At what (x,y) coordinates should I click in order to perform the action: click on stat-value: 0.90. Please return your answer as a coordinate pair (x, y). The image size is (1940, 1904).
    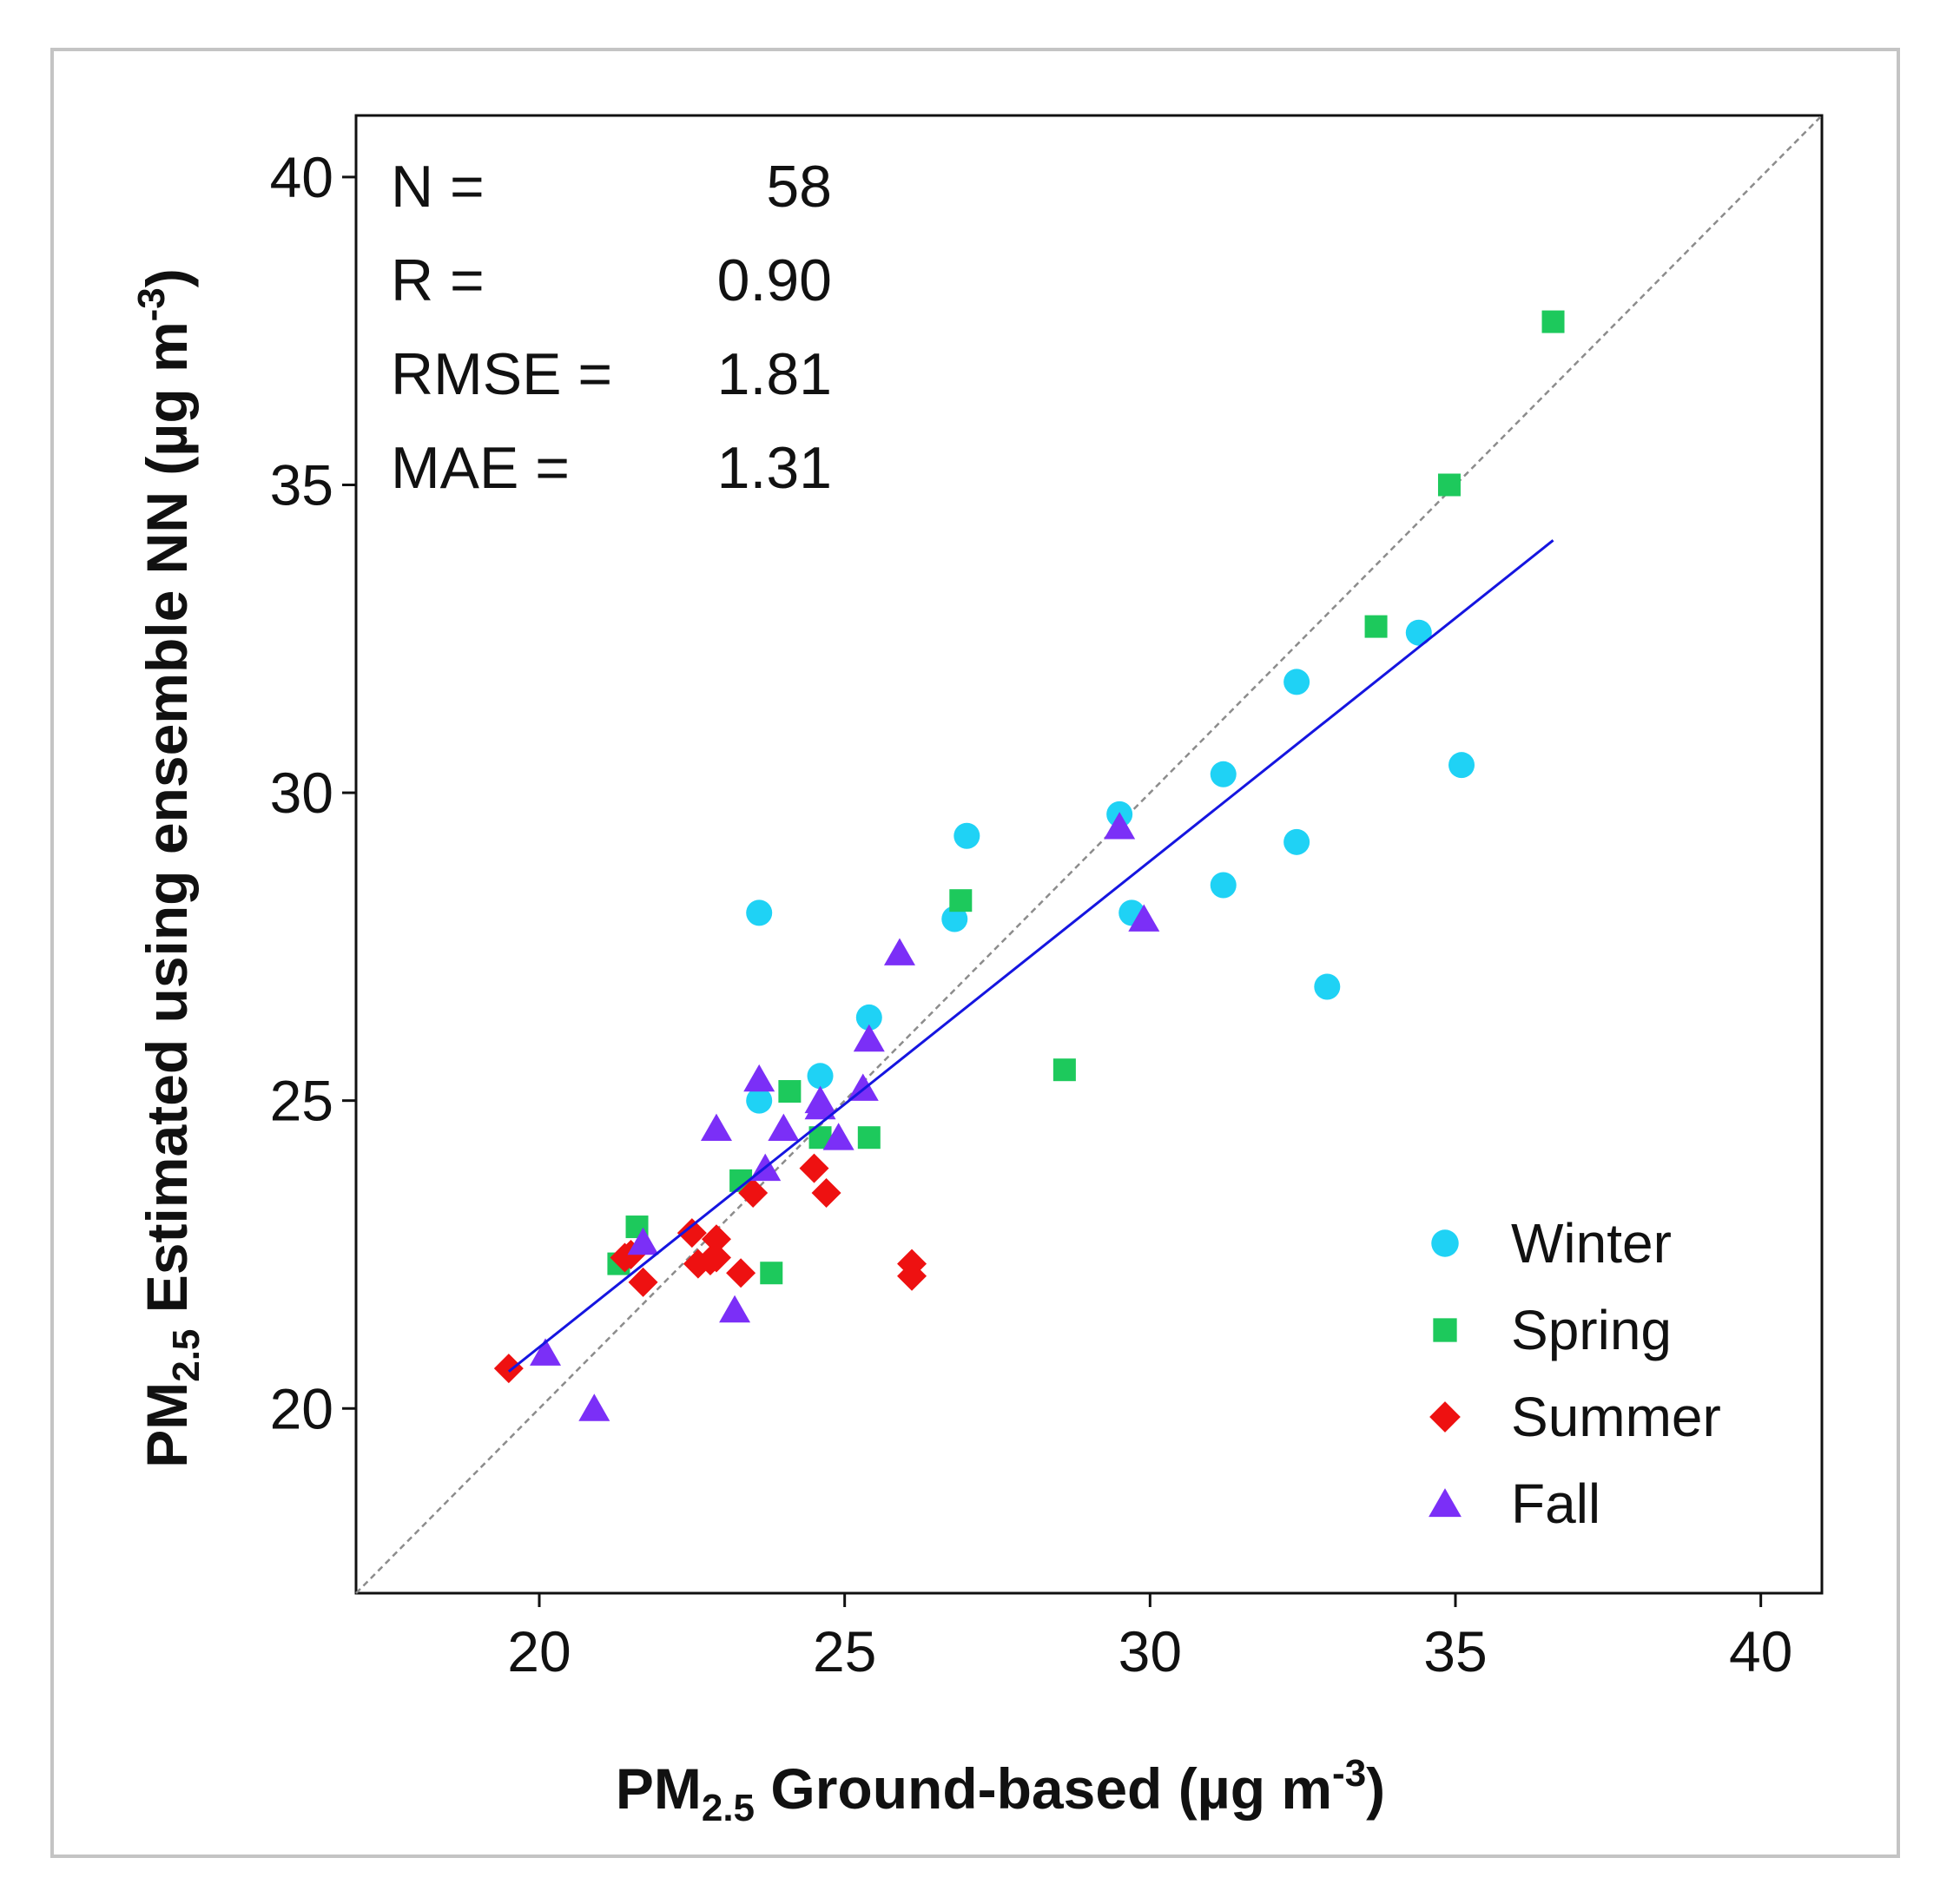
    Looking at the image, I should click on (774, 280).